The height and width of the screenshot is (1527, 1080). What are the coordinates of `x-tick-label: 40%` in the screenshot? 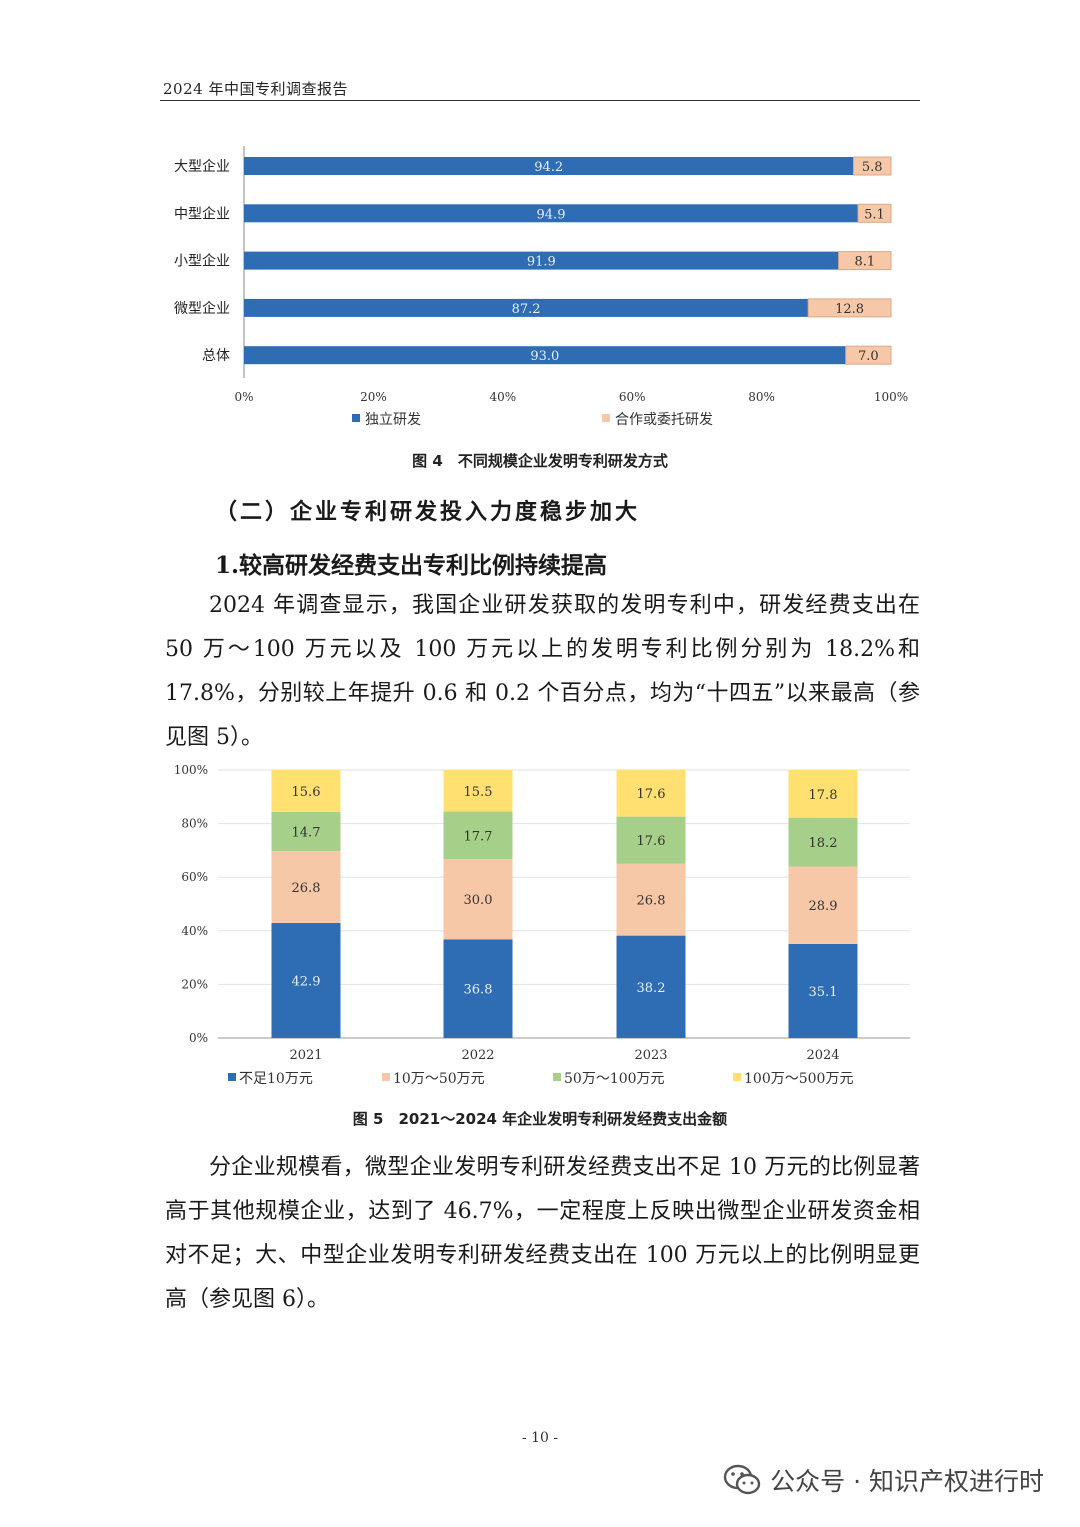 It's located at (502, 397).